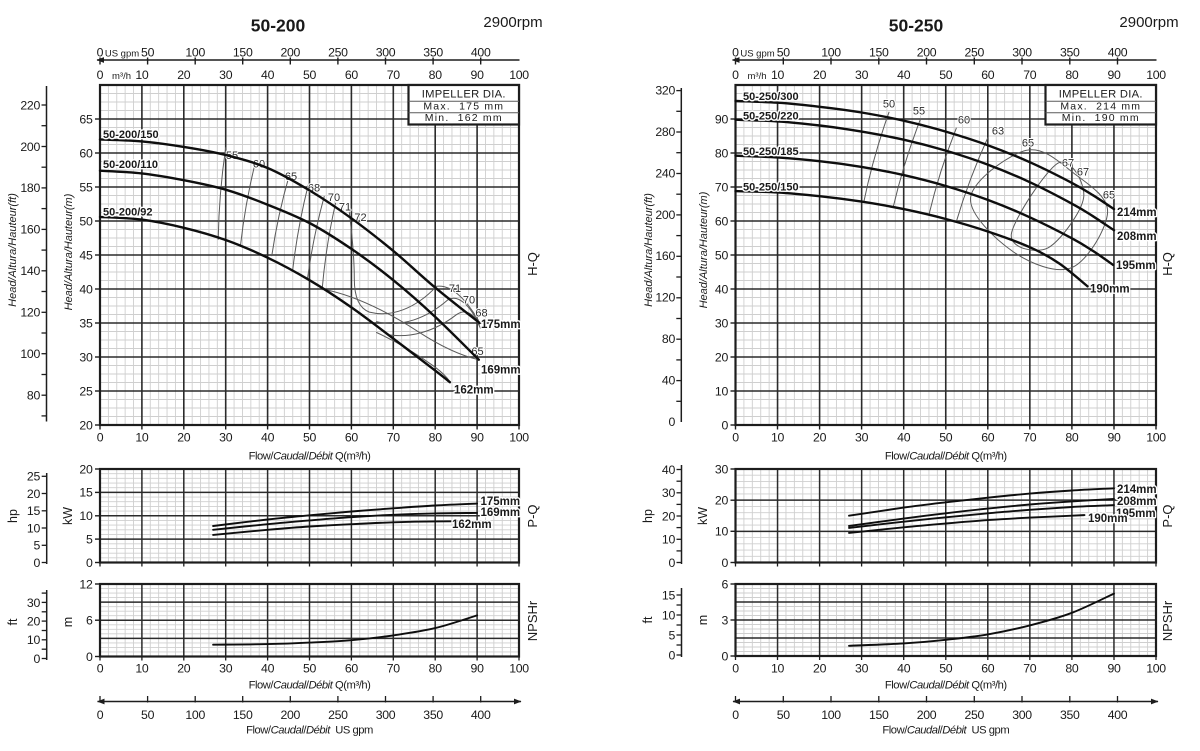 The image size is (1200, 751). Describe the element at coordinates (13, 621) in the screenshot. I see `svg-text: ft` at that location.